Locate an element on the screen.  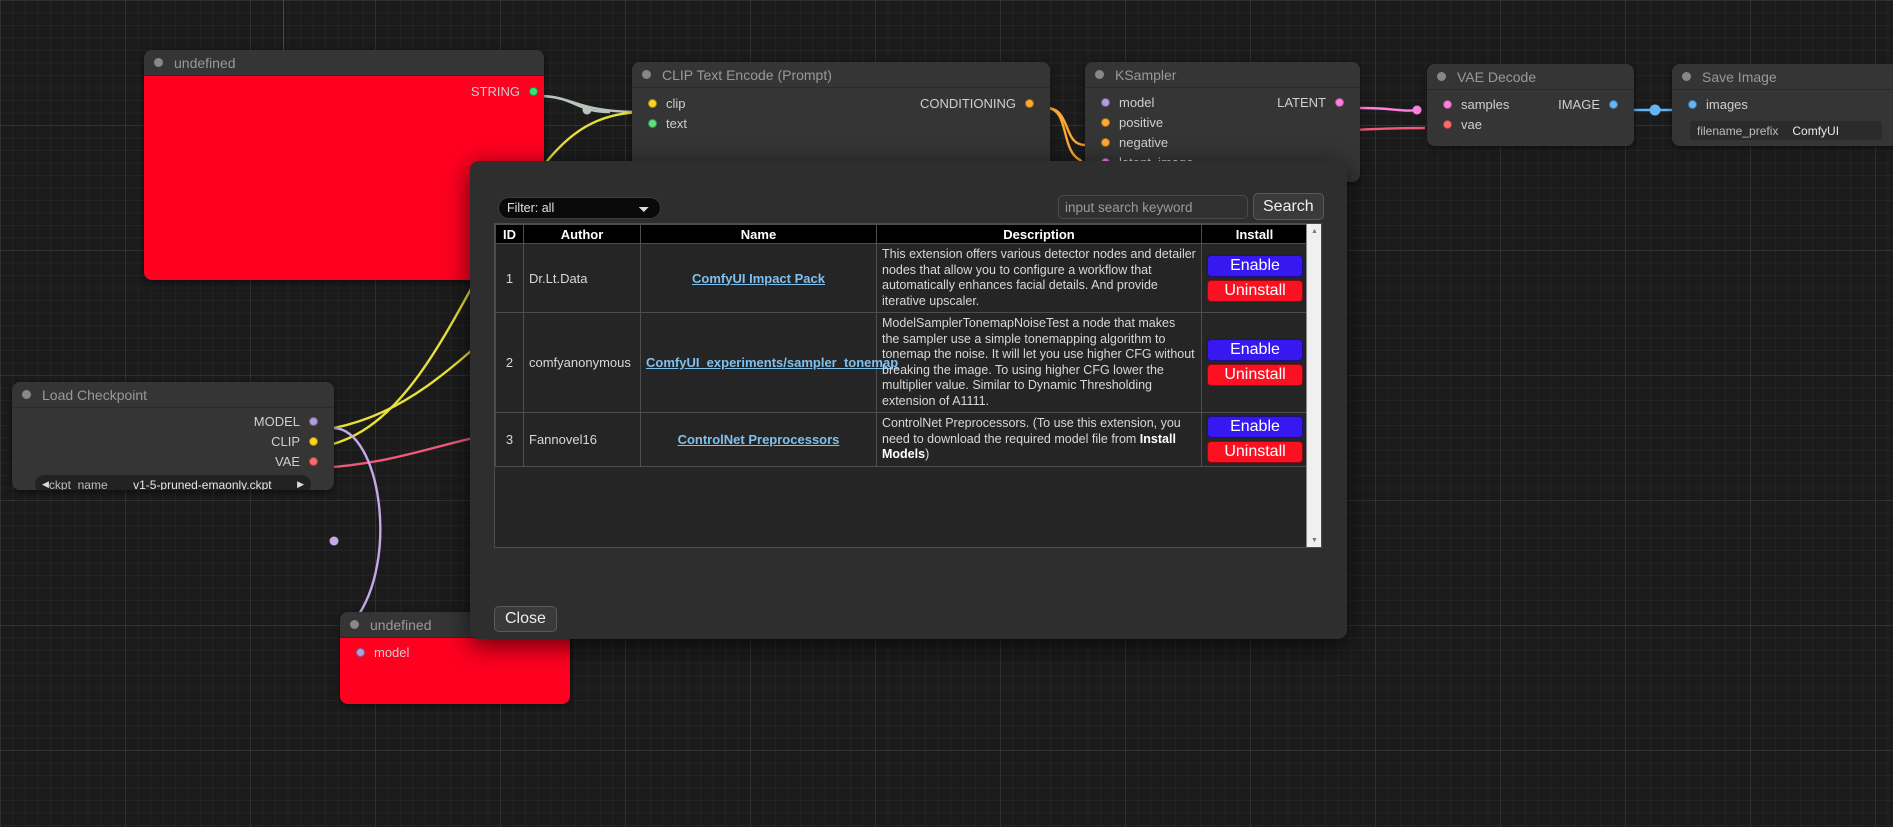
cell-install: Enable Uninstall is located at coordinates (1254, 278).